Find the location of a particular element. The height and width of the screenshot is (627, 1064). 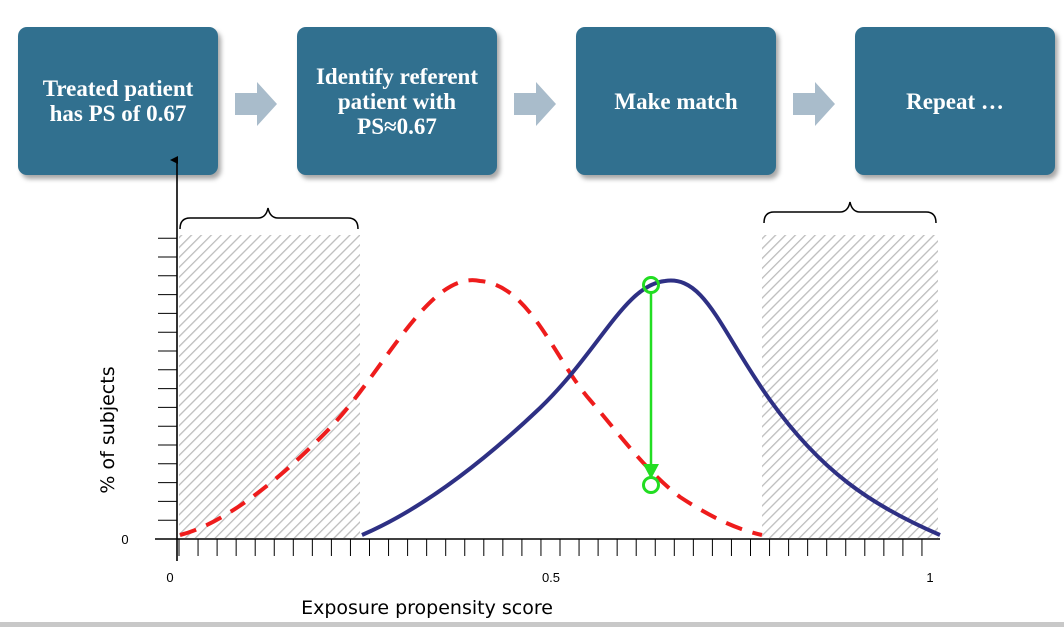

x-tick-label-half: 0.5 is located at coordinates (551, 577).